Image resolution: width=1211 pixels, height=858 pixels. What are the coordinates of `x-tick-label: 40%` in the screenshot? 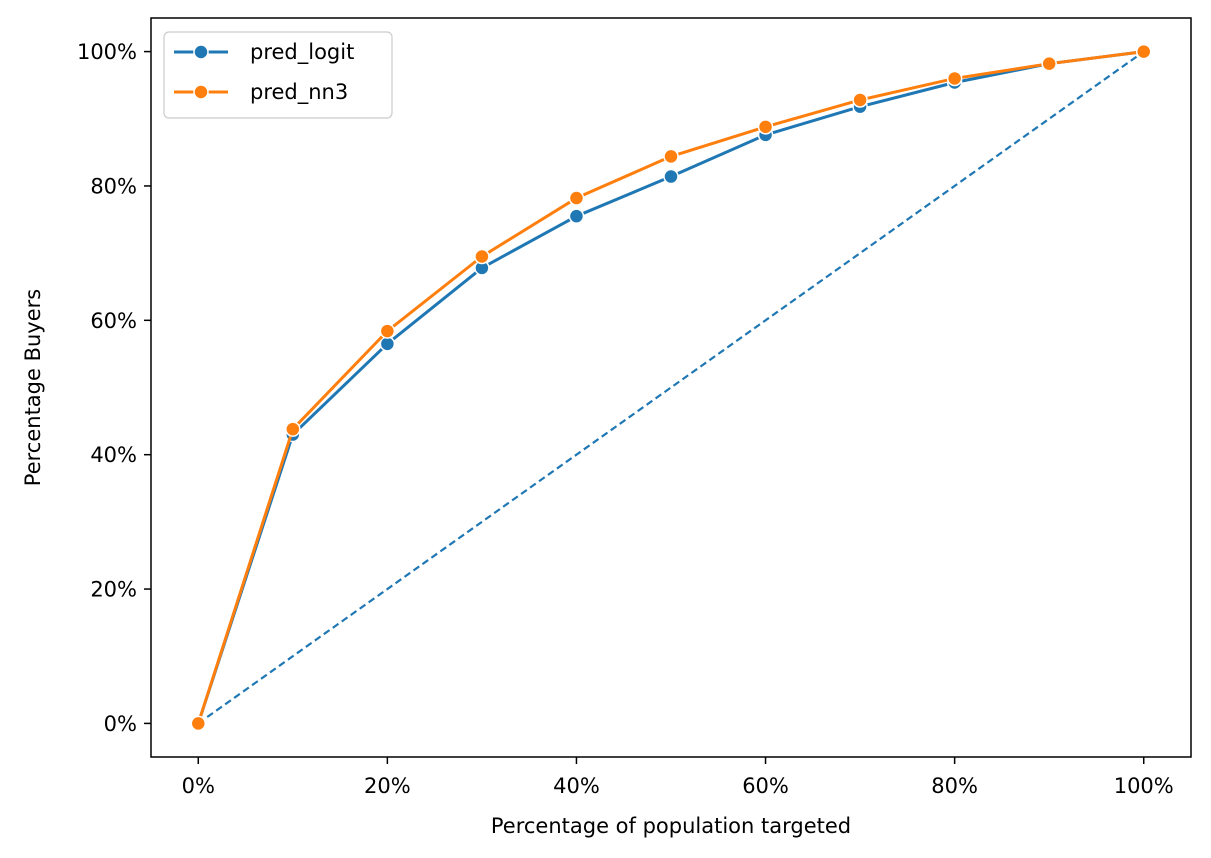 It's located at (576, 786).